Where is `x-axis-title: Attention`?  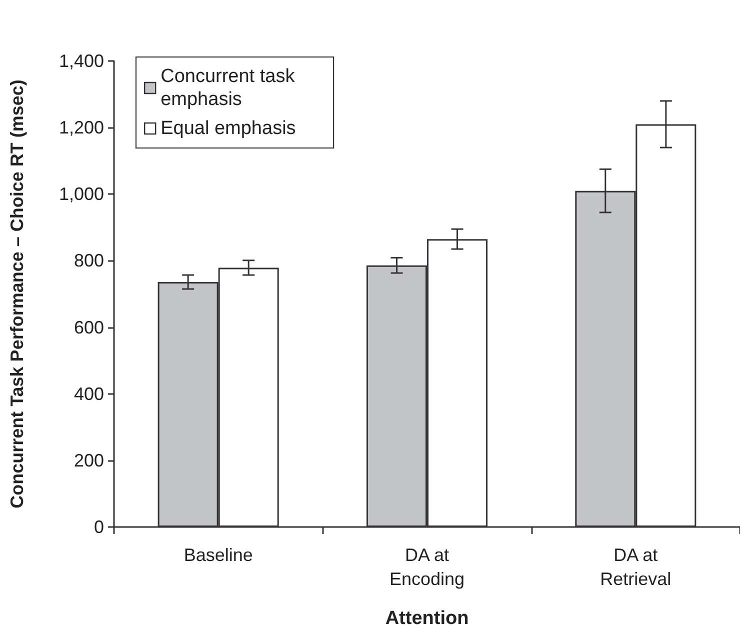
x-axis-title: Attention is located at coordinates (427, 618).